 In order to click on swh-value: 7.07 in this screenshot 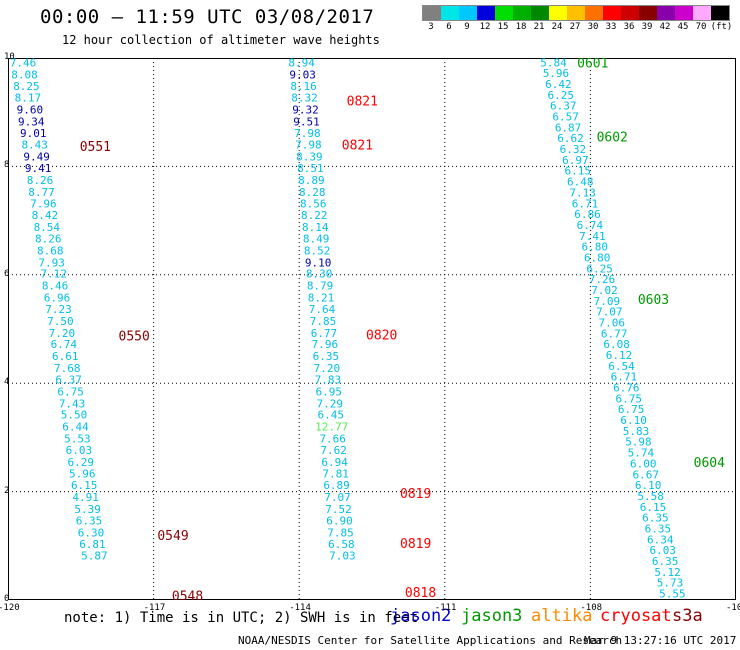, I will do `click(337, 497)`.